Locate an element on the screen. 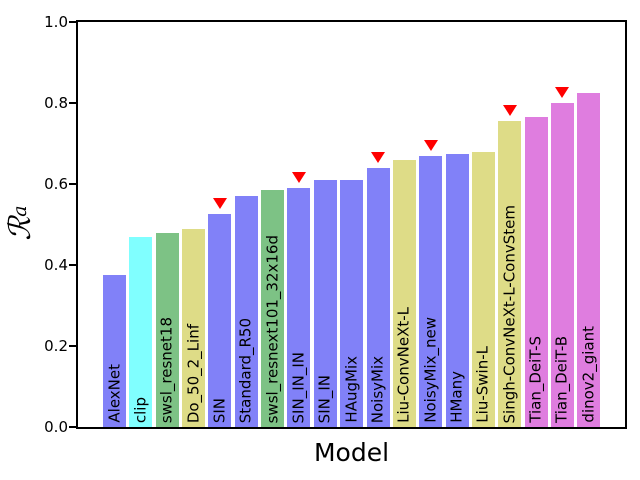 This screenshot has height=480, width=640. bar-label: HMany is located at coordinates (456, 397).